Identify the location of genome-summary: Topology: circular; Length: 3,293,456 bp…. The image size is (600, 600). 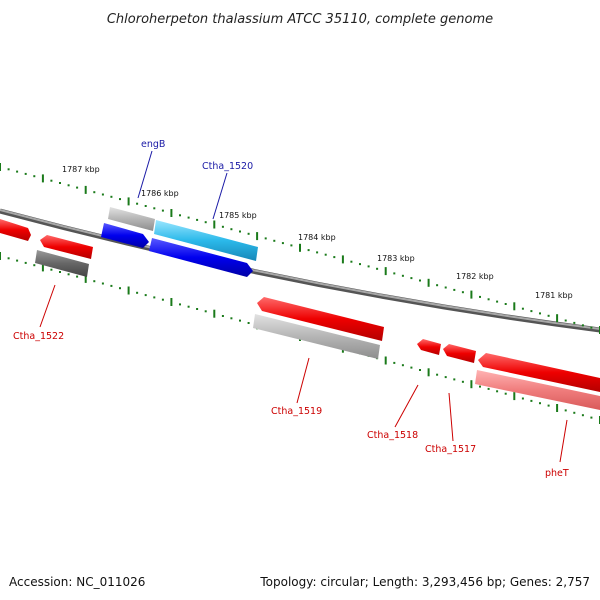
(424, 582).